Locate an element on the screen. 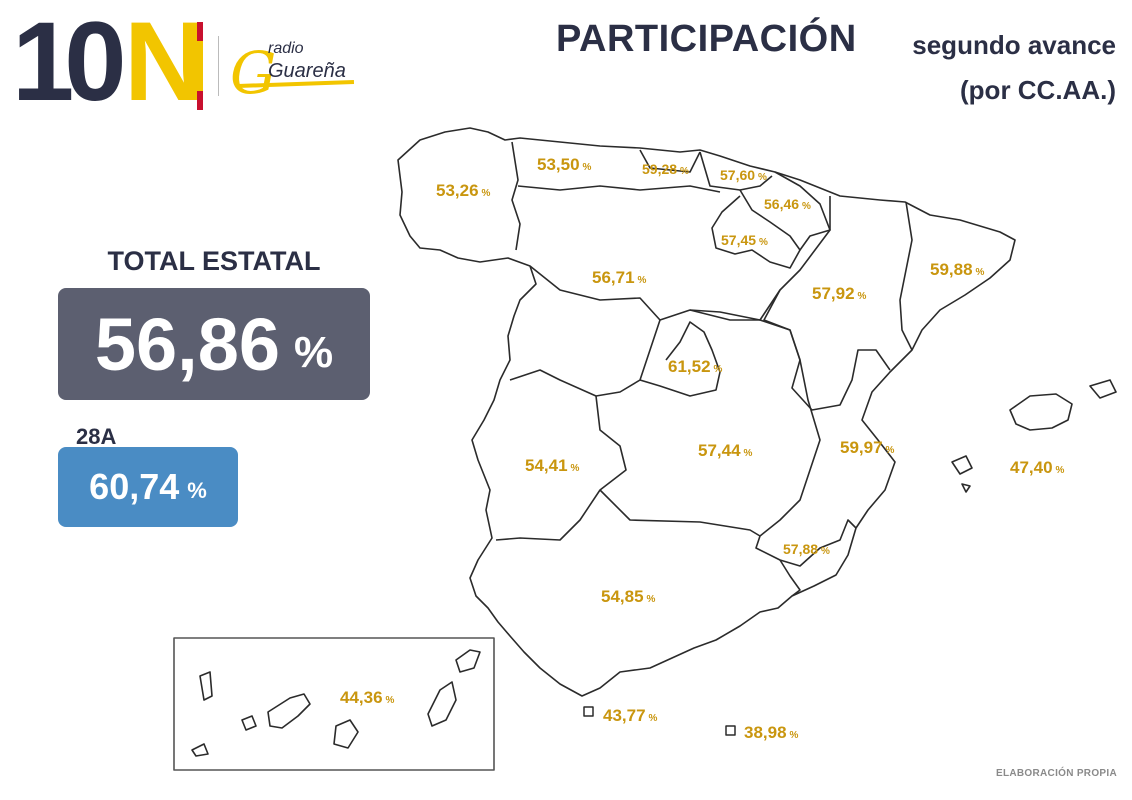  formentera-outline is located at coordinates (966, 488).